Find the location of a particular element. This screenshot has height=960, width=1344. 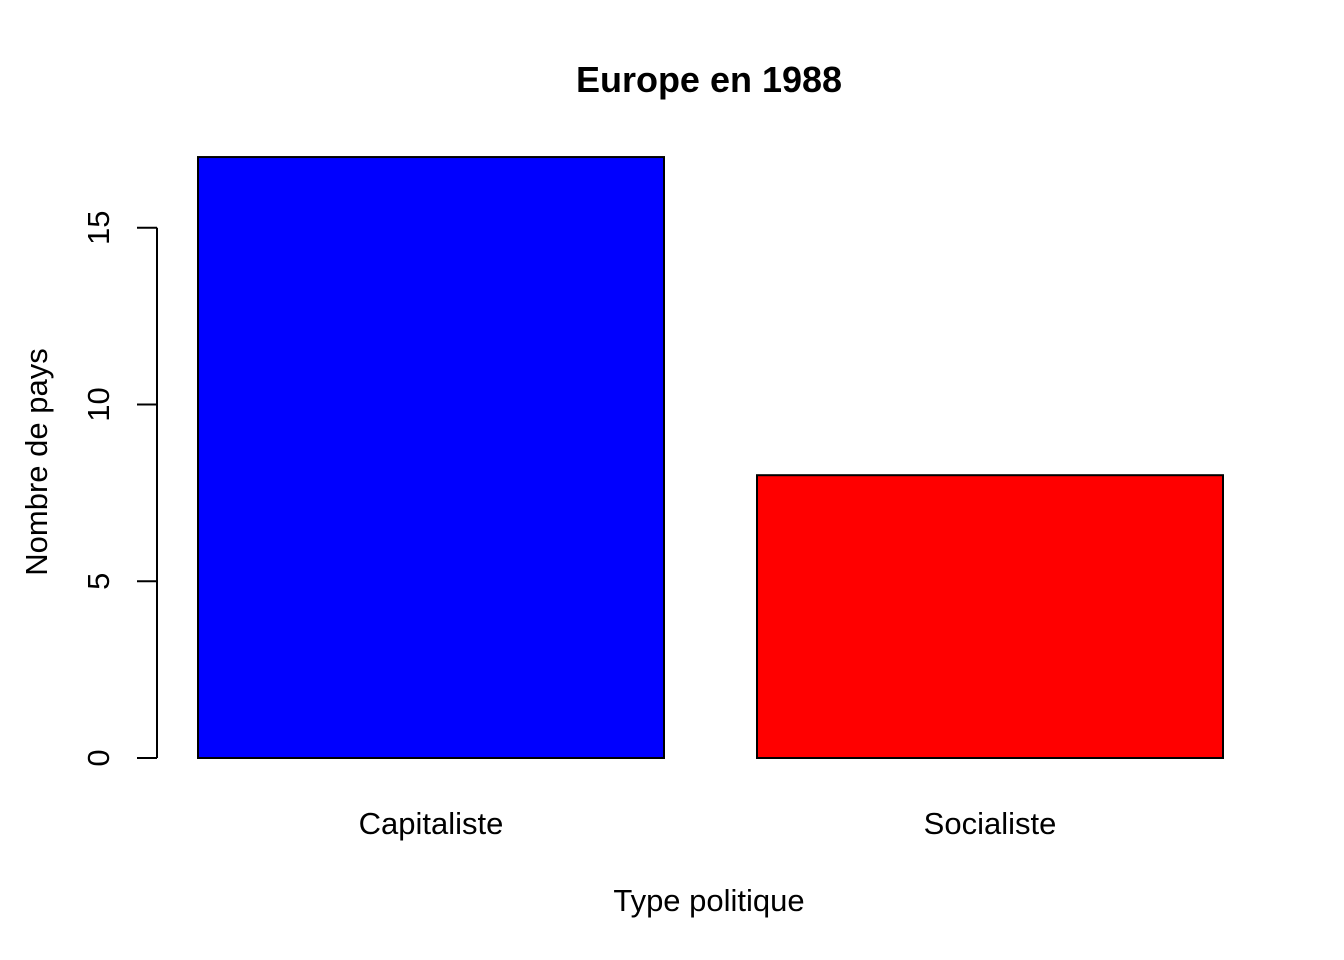

bar-socialiste is located at coordinates (990, 616).